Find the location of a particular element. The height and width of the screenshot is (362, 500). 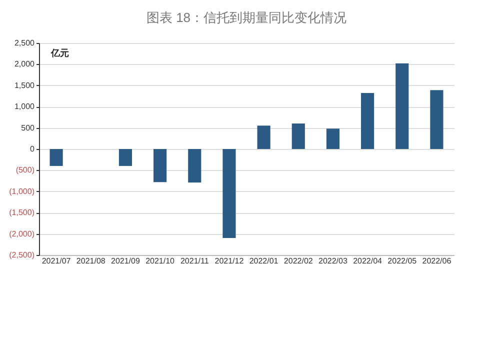

x-tick-label: 2022/06 is located at coordinates (437, 261).